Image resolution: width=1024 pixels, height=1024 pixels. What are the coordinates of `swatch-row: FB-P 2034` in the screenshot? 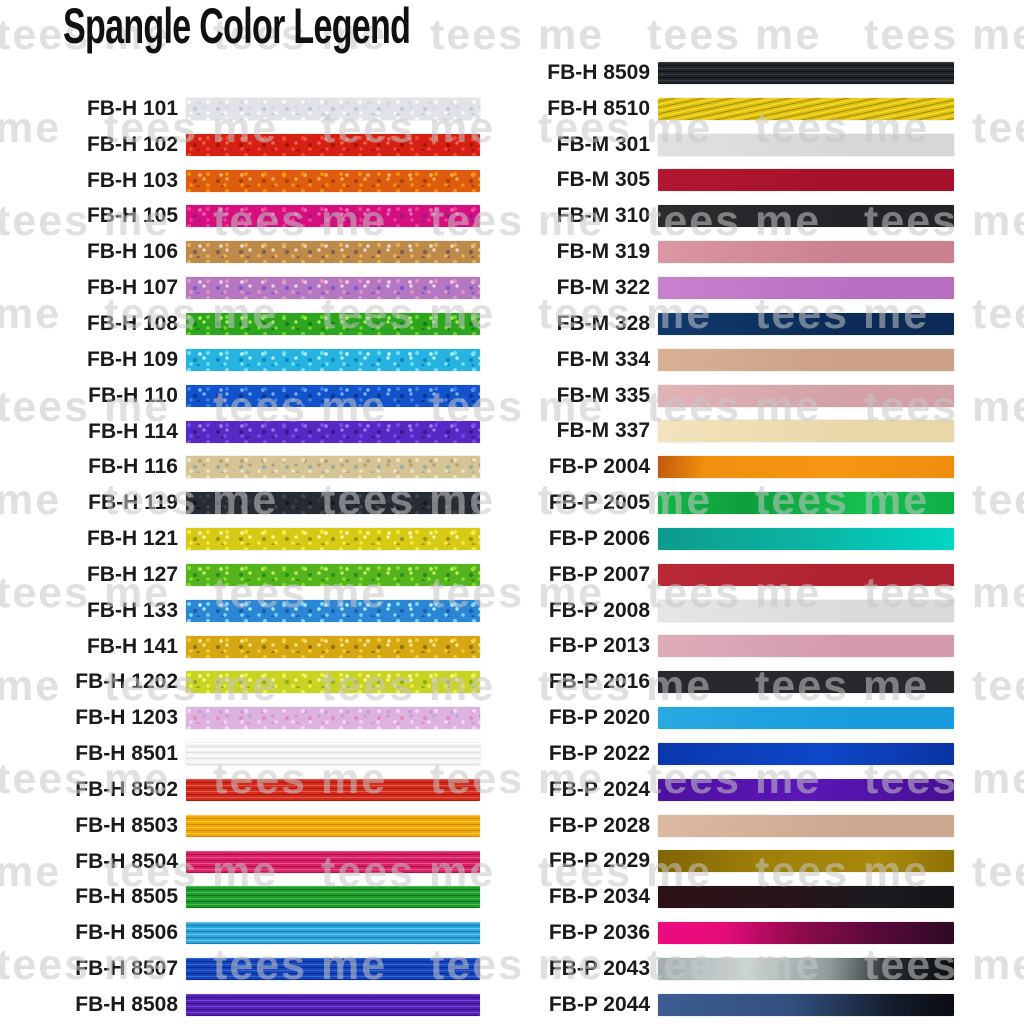 It's located at (717, 897).